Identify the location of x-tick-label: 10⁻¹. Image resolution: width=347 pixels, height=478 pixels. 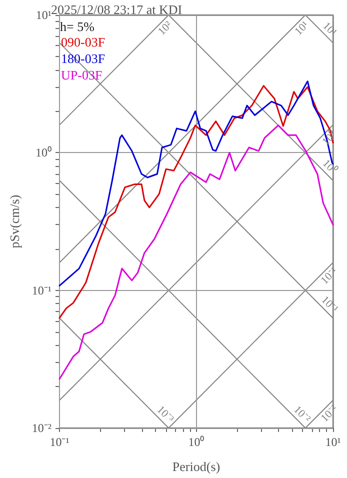
(60, 442).